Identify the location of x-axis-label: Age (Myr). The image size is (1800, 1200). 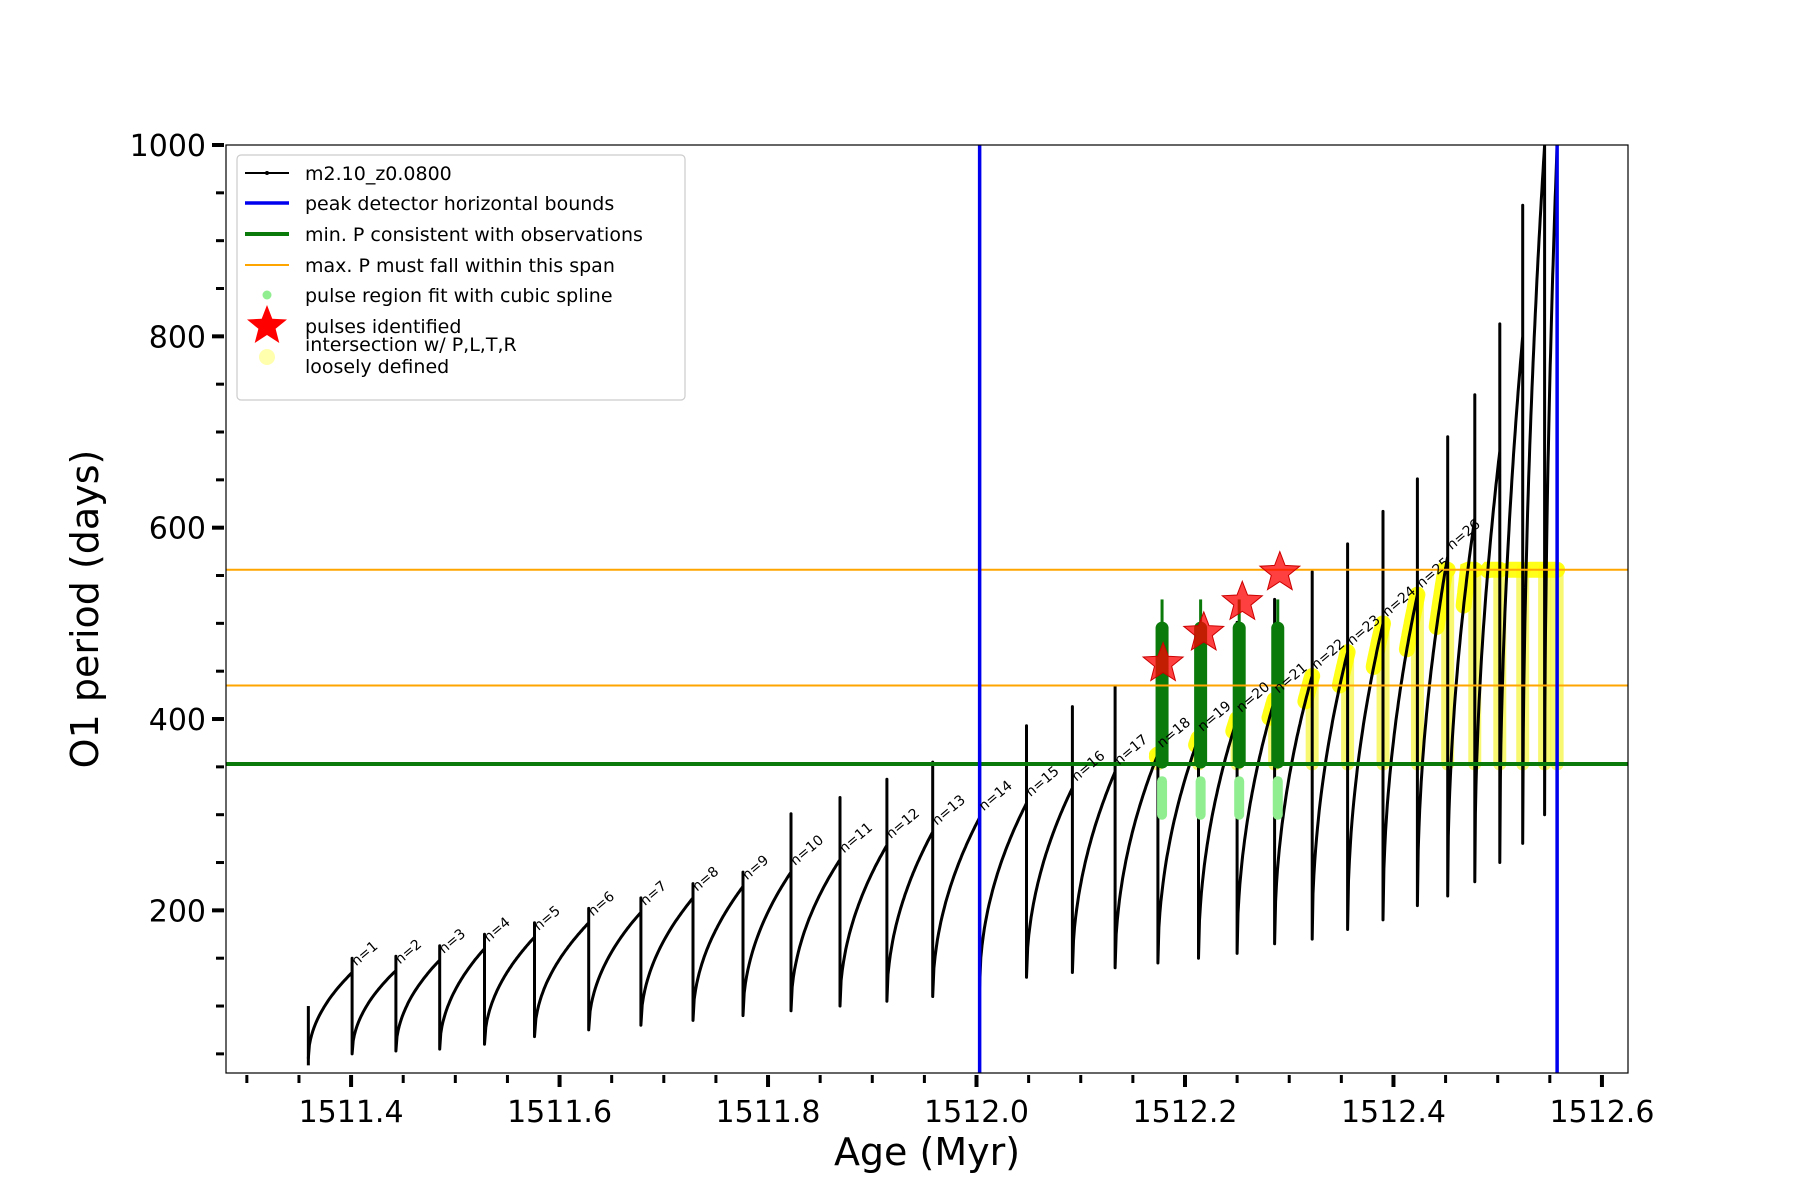
(927, 1152).